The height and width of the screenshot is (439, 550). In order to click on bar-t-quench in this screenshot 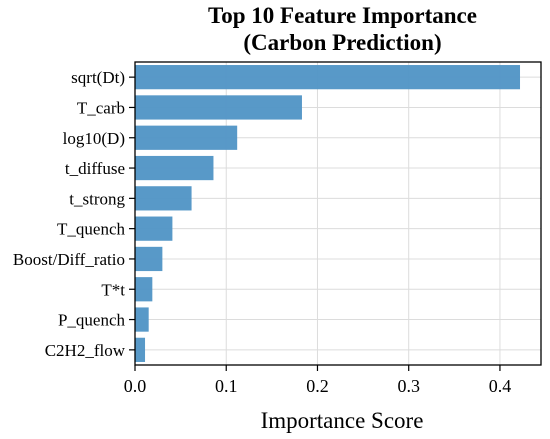, I will do `click(154, 228)`.